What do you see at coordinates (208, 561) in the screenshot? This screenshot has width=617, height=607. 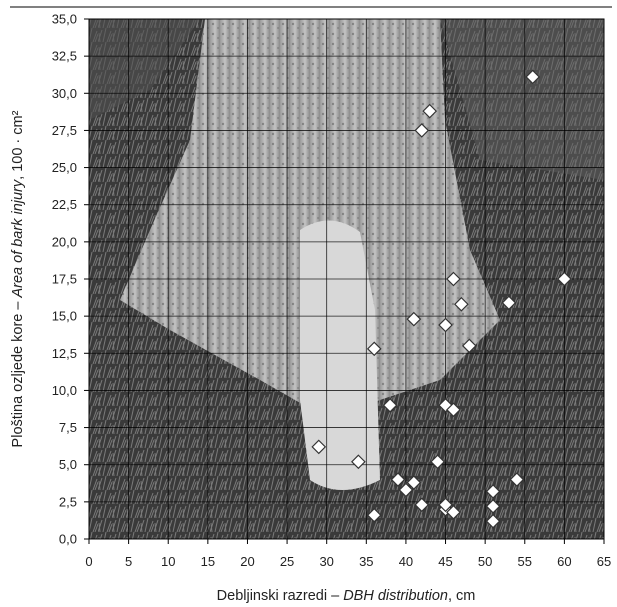 I see `x-tick-label: 15` at bounding box center [208, 561].